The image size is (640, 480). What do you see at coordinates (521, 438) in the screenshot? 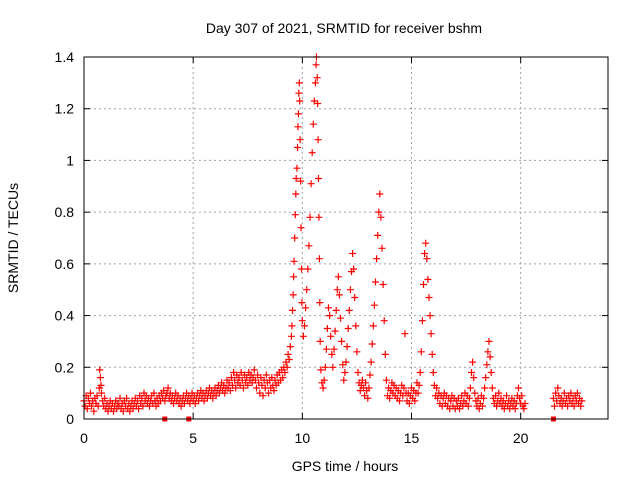
I see `x-tick-label: 20` at bounding box center [521, 438].